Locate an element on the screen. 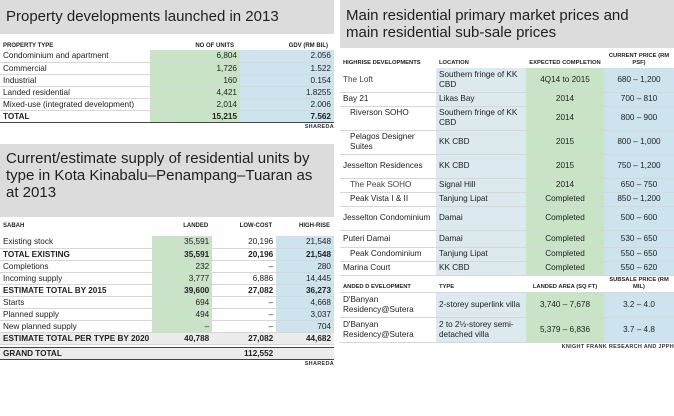  col-completion: EXPECTED COMPLETION is located at coordinates (565, 63).